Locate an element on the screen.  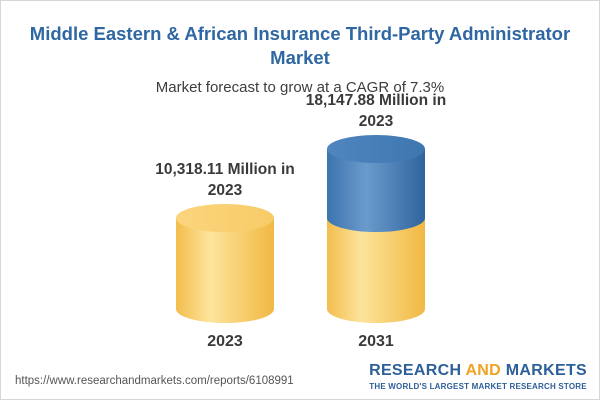
bar-base-segment-2031 is located at coordinates (376, 270).